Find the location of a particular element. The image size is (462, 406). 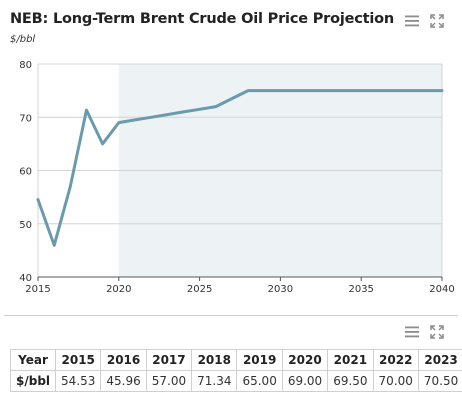

price-cell: 65.00 is located at coordinates (259, 381).